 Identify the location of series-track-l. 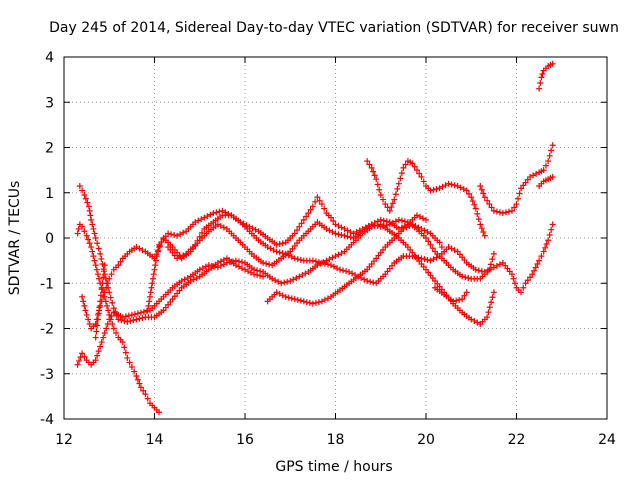
(546, 76).